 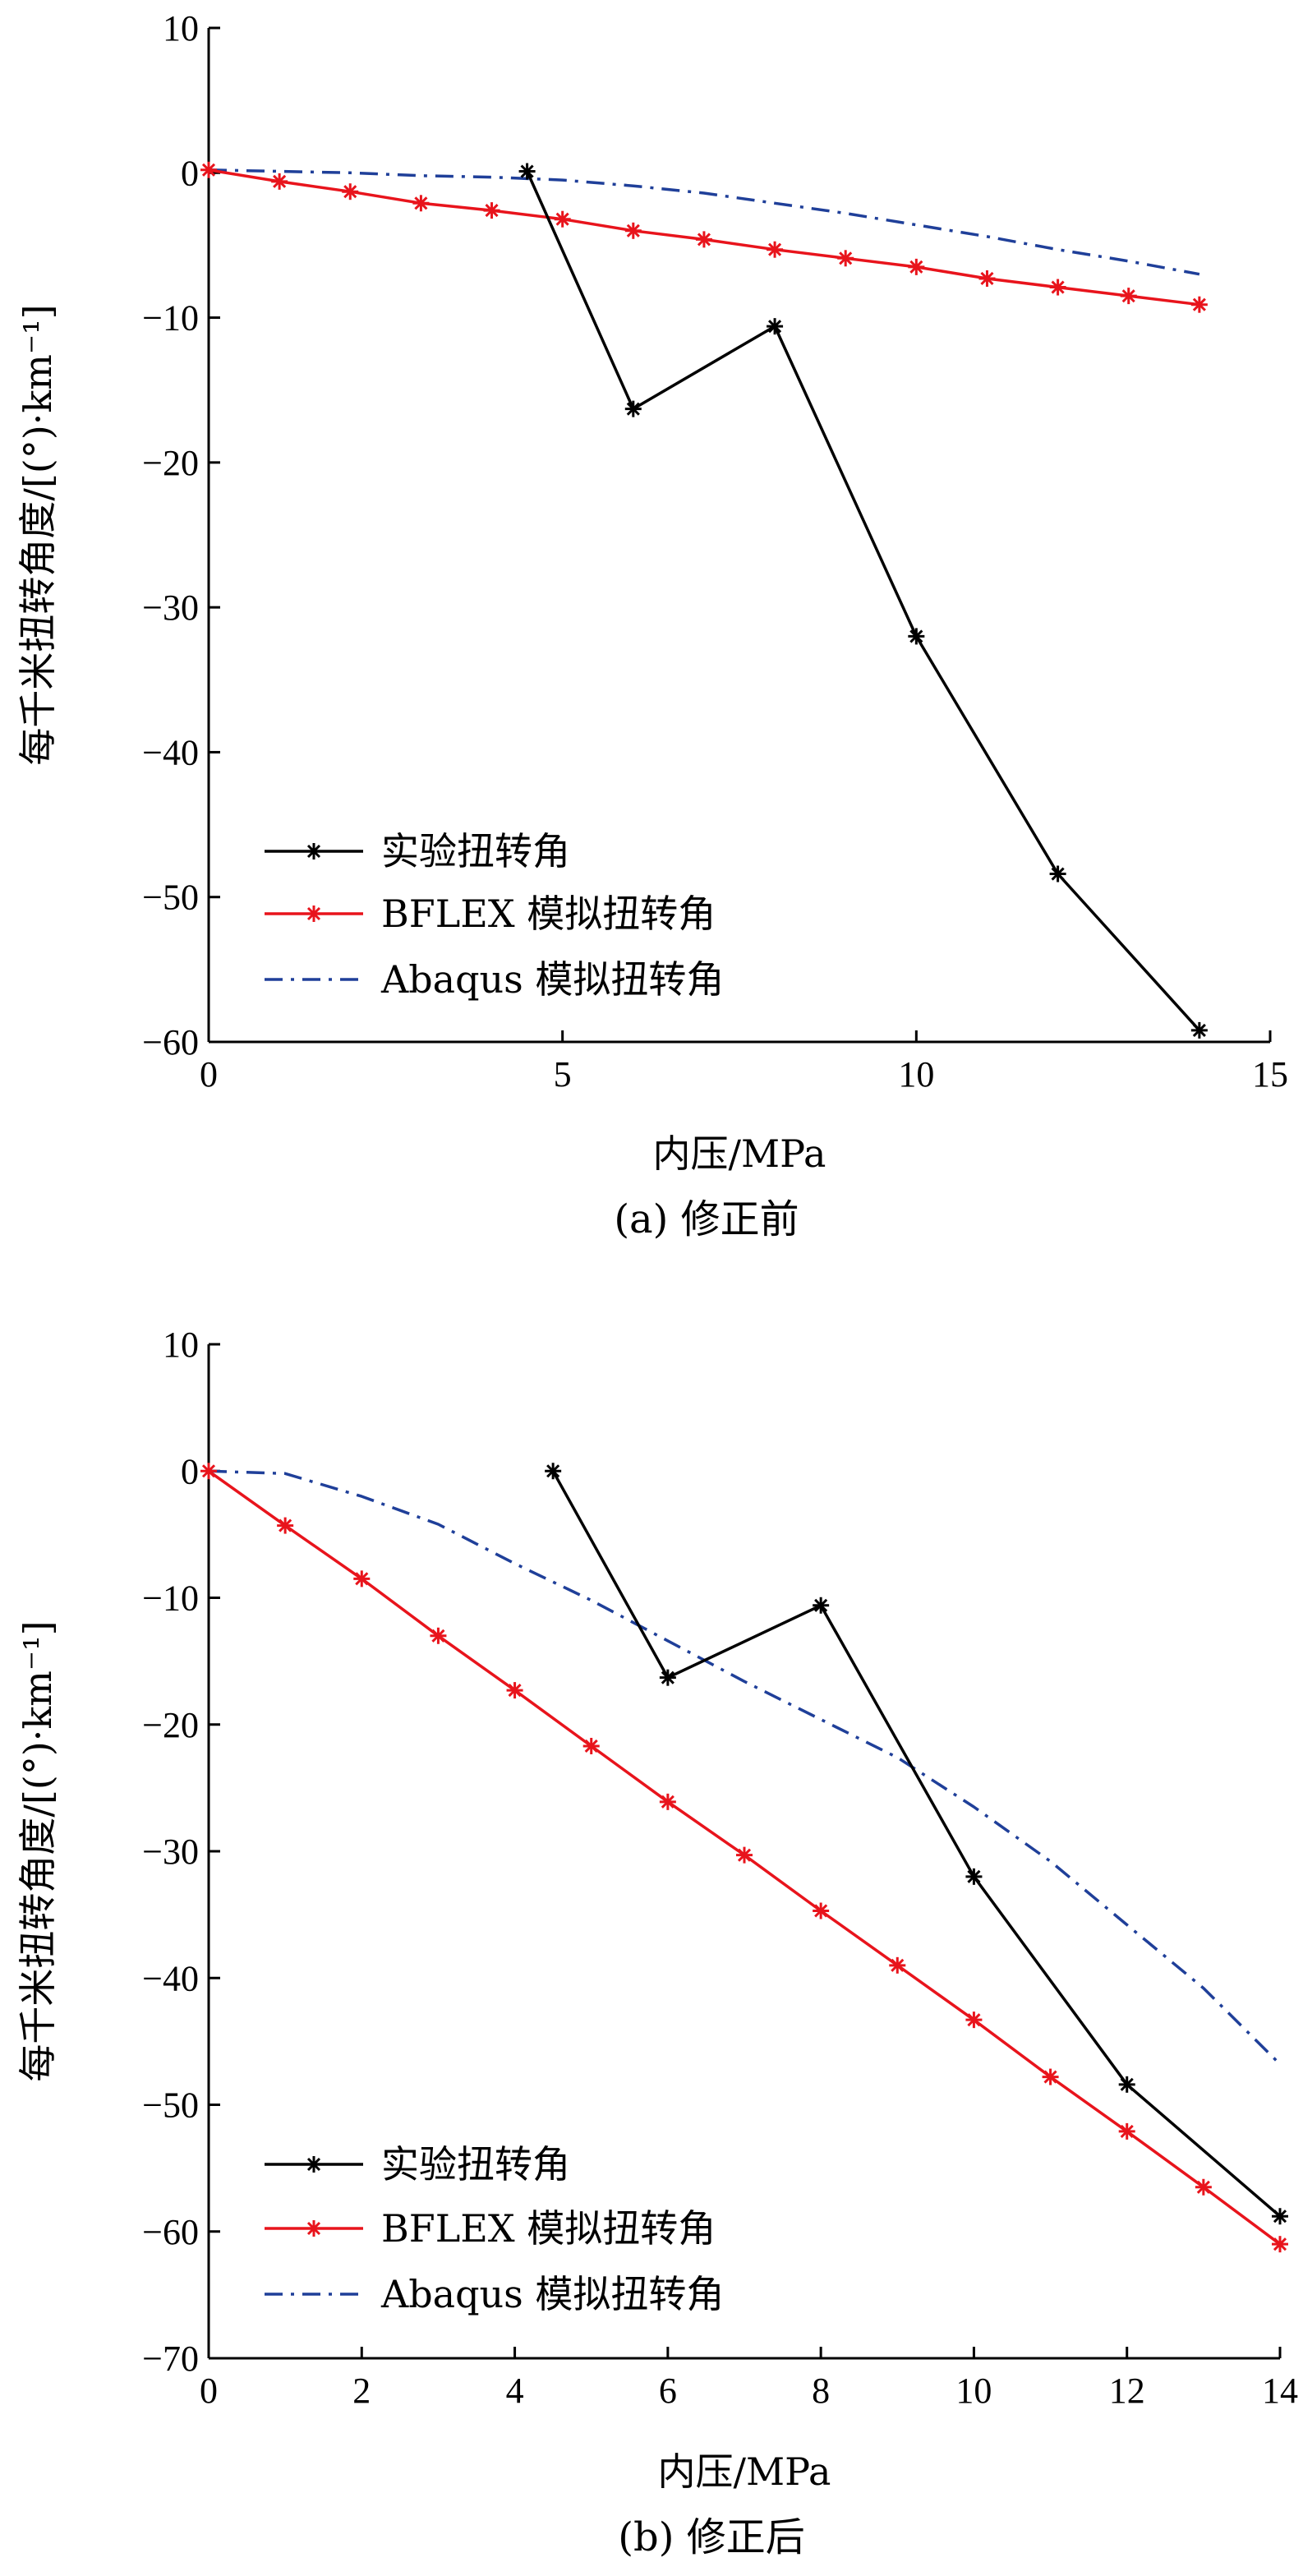 I want to click on x-tick-label: 8, so click(x=821, y=2391).